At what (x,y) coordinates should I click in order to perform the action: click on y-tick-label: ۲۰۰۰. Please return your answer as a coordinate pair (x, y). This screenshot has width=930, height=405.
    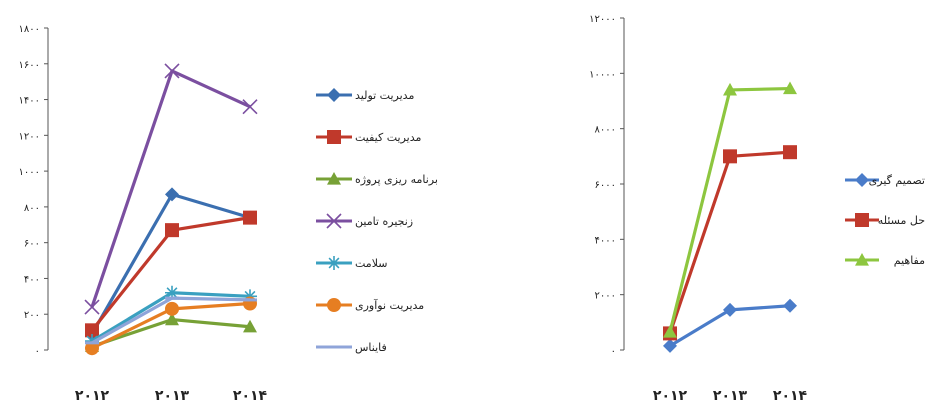
    Looking at the image, I should click on (605, 296).